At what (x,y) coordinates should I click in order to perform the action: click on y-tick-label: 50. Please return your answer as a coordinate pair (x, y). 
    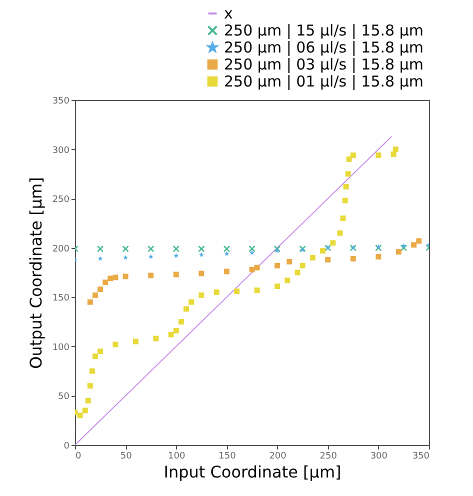
    Looking at the image, I should click on (64, 397).